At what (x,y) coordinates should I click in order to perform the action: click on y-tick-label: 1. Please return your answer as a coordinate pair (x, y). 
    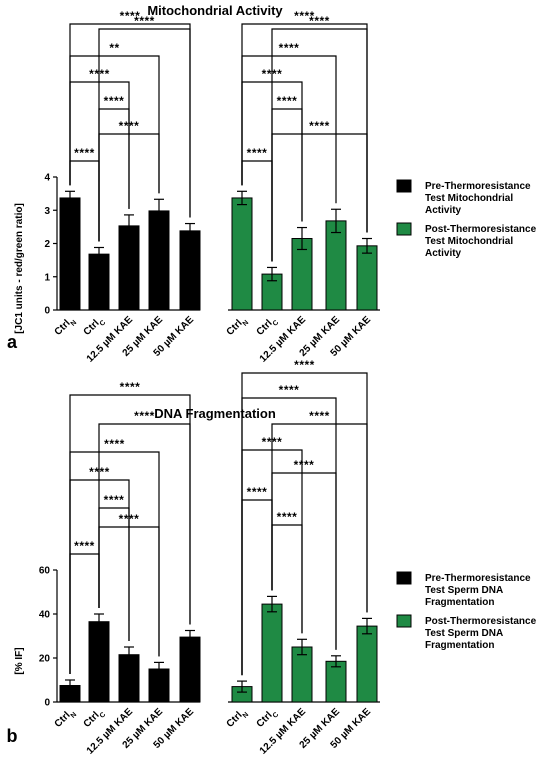
    Looking at the image, I should click on (47, 277).